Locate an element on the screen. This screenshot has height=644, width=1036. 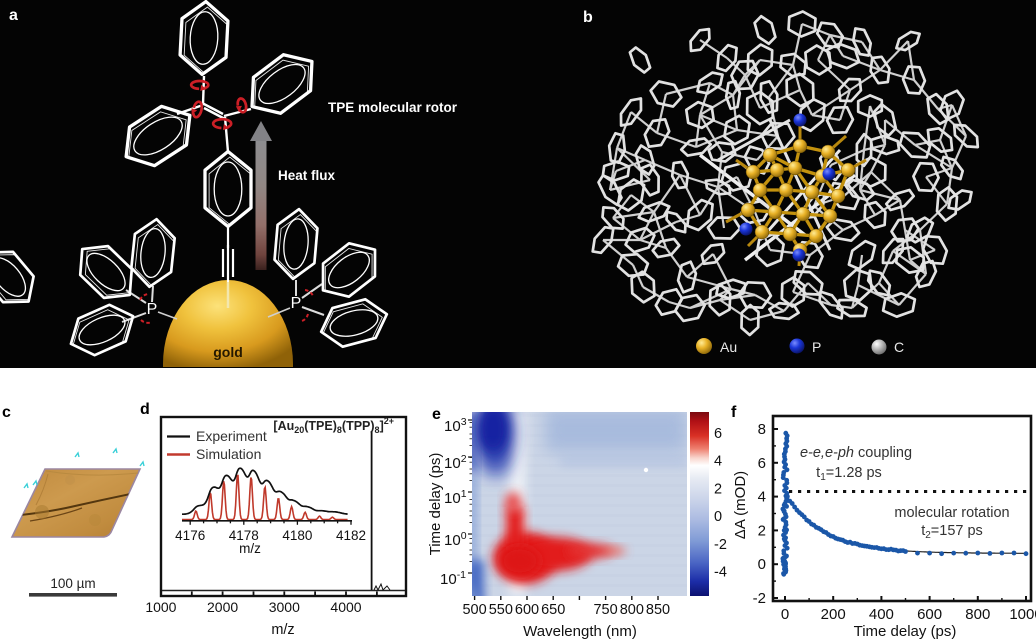
svg-text: 2000 is located at coordinates (222, 607).